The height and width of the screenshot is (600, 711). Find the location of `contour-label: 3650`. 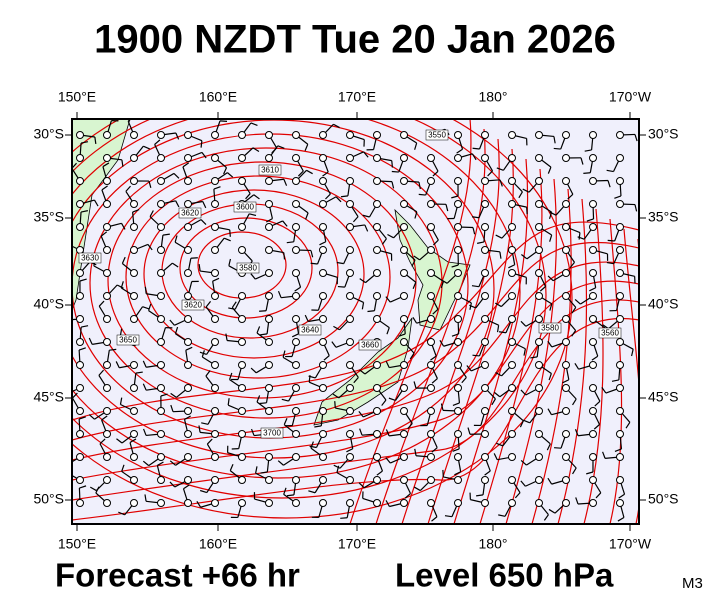

contour-label: 3650 is located at coordinates (128, 340).